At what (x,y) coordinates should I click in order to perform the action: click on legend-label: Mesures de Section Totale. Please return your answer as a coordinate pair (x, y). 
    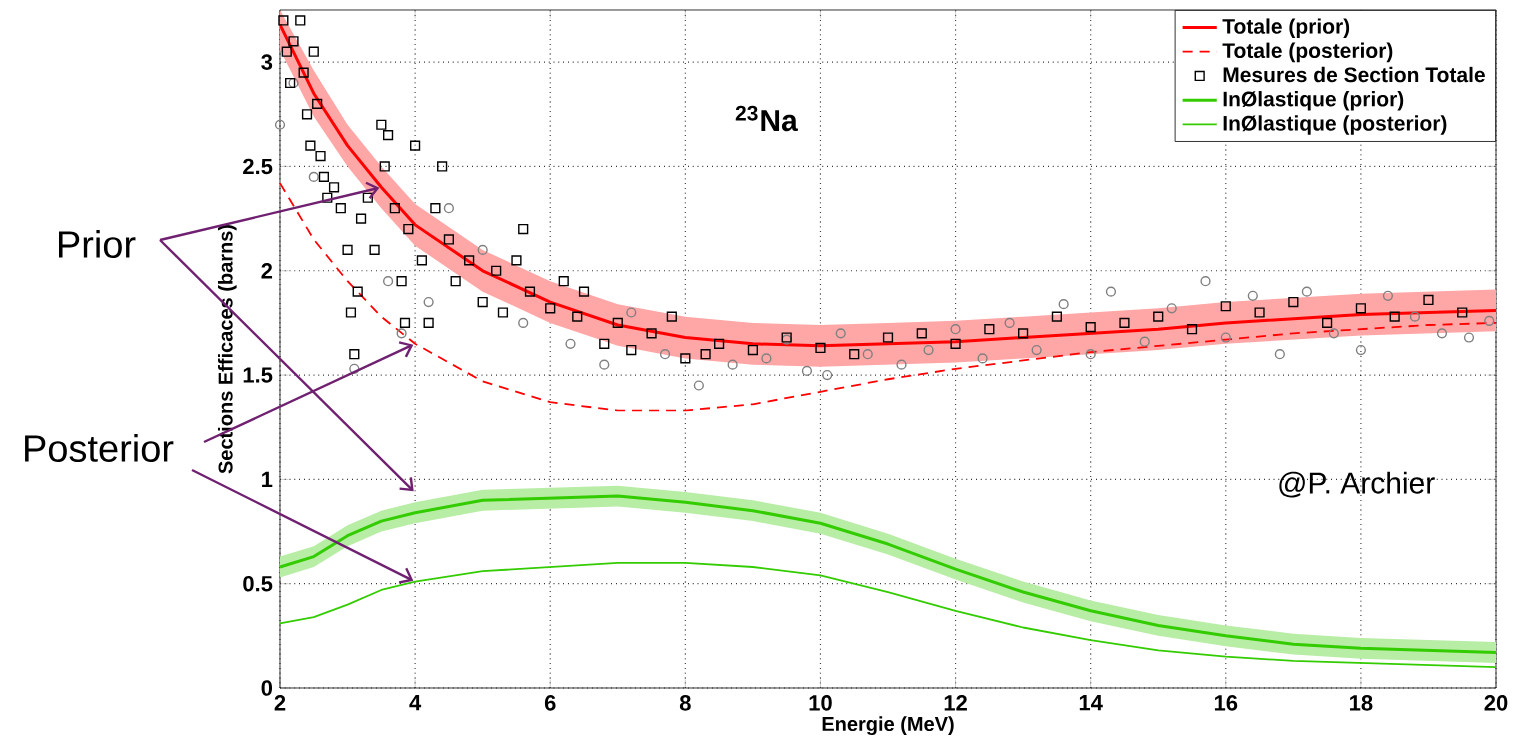
    Looking at the image, I should click on (1354, 74).